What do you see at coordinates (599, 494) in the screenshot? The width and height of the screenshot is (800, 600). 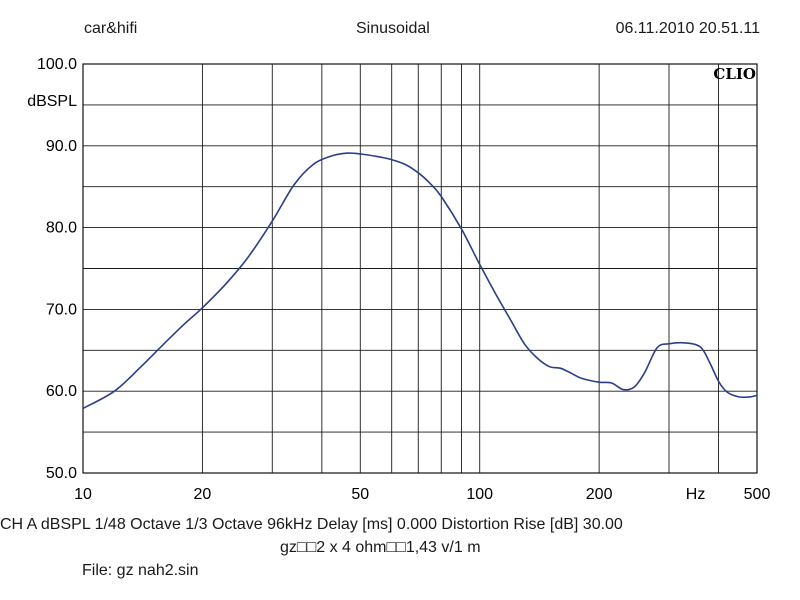 I see `x-tick-label: 200` at bounding box center [599, 494].